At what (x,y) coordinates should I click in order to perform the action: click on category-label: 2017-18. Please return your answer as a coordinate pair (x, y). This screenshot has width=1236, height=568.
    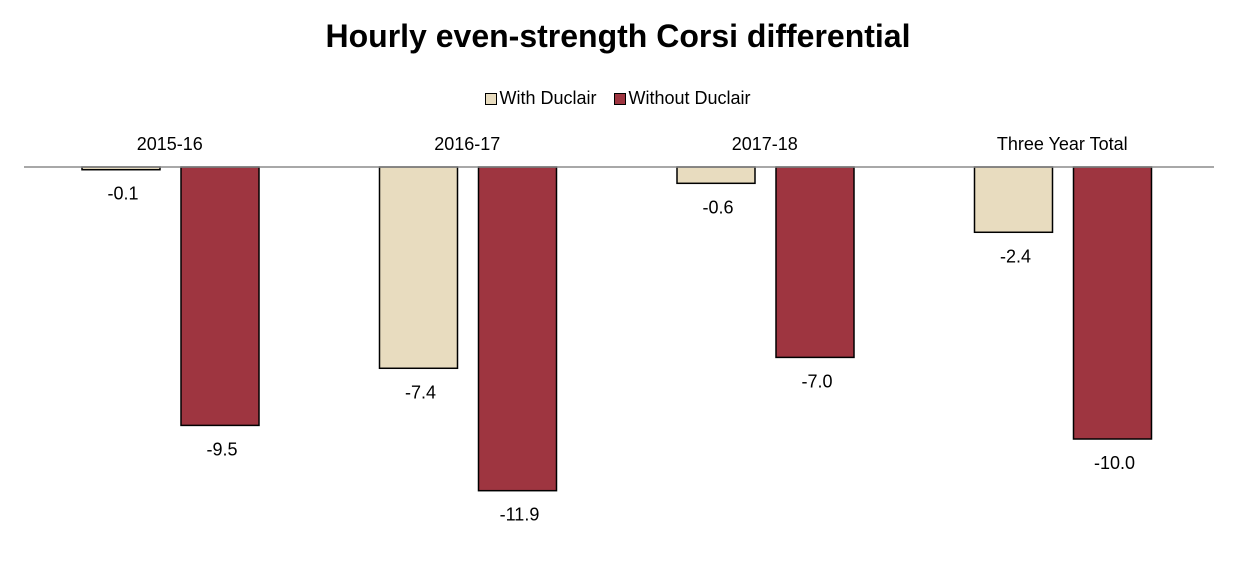
    Looking at the image, I should click on (765, 144).